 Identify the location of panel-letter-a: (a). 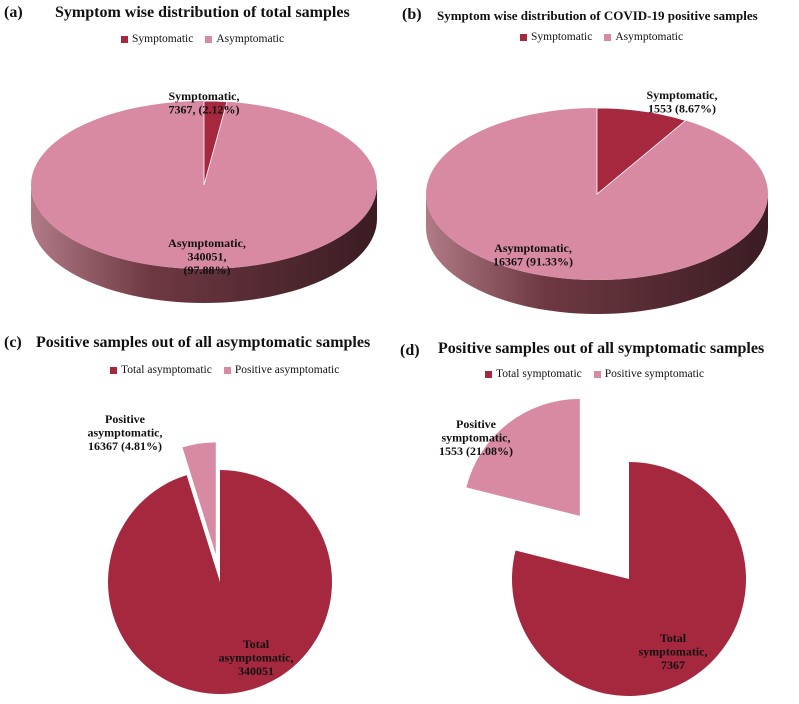
(13, 12).